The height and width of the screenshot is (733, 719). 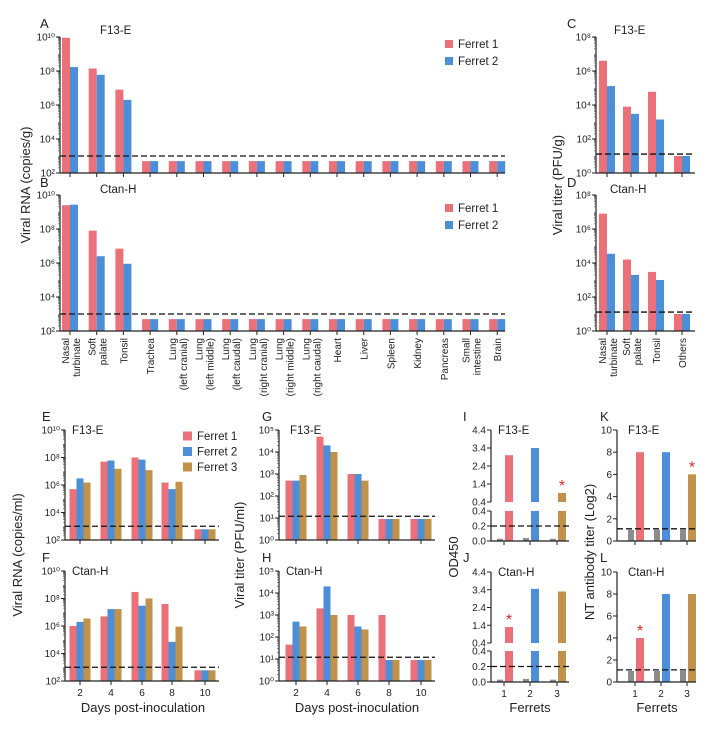 I want to click on panel-letter: F, so click(x=46, y=557).